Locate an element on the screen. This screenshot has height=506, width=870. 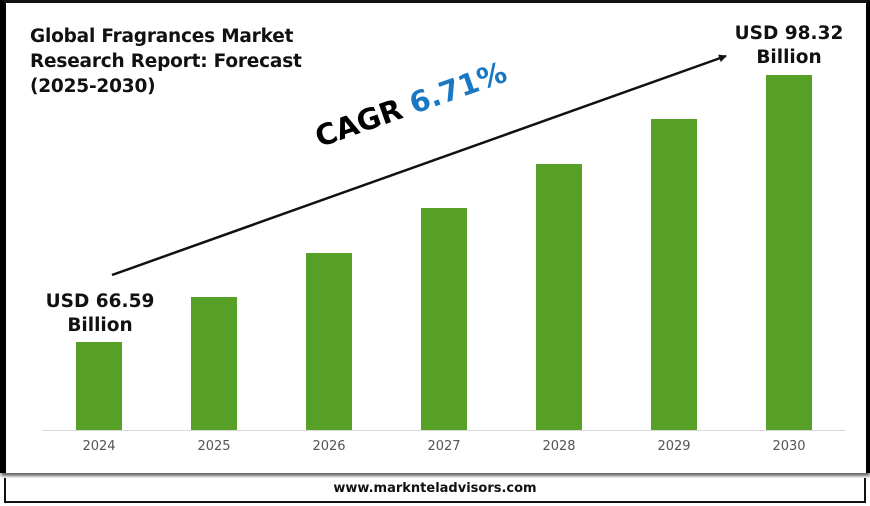
x-tick-2028: 2028 is located at coordinates (559, 446).